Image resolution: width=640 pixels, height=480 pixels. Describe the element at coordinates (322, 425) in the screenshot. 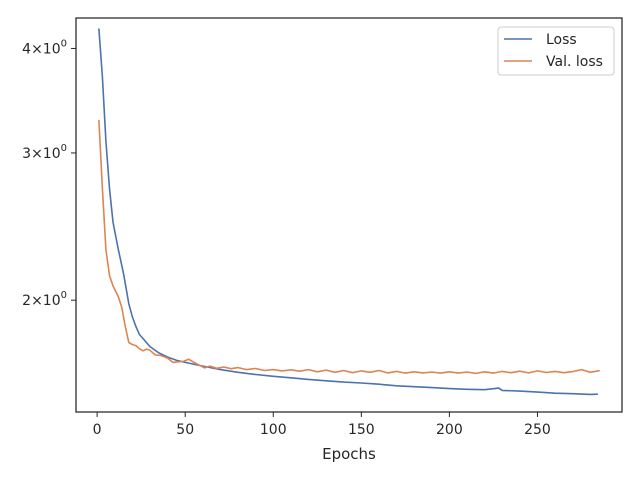

I see `x-axis: 0 50 100 150 200 250` at that location.